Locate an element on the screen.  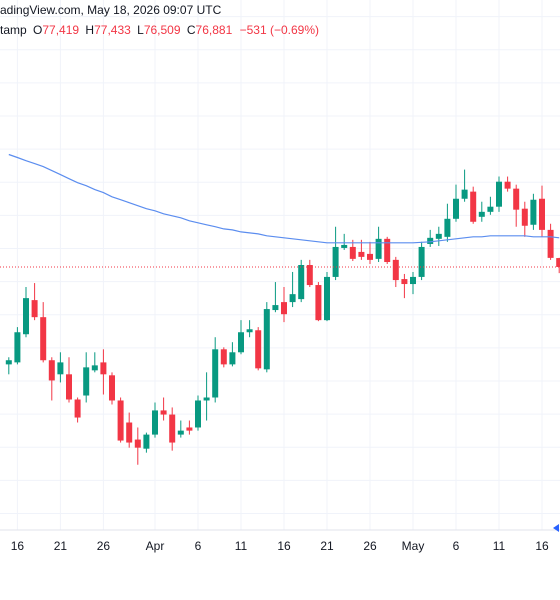
marker is located at coordinates (556, 528).